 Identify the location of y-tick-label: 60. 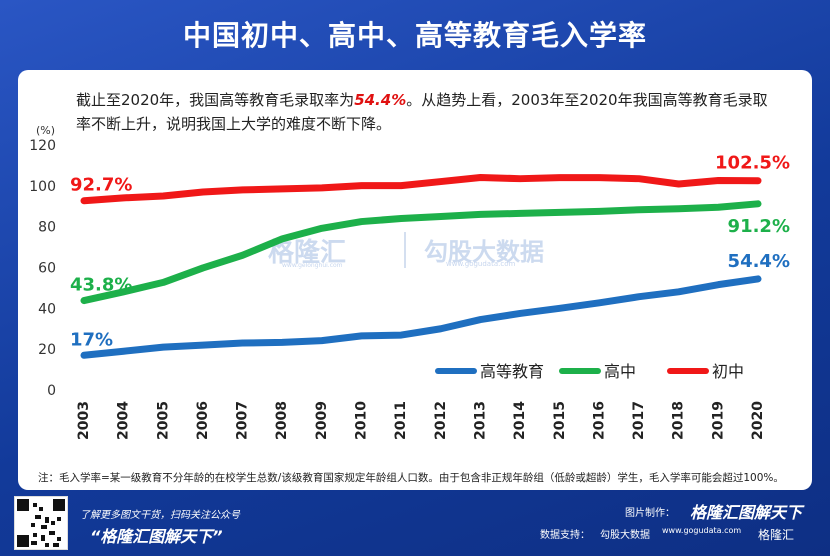
(47, 269).